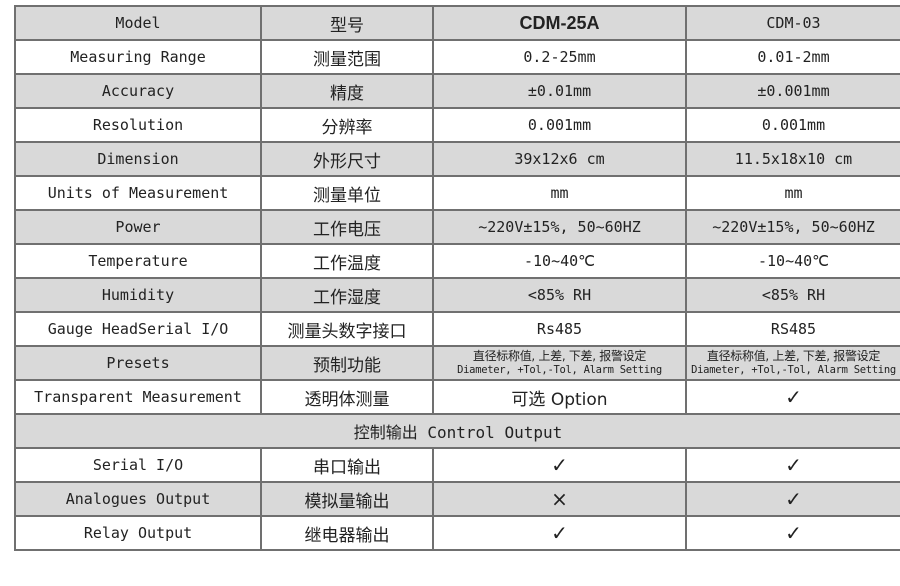 The image size is (900, 586). What do you see at coordinates (138, 363) in the screenshot?
I see `row-label-en: Presets` at bounding box center [138, 363].